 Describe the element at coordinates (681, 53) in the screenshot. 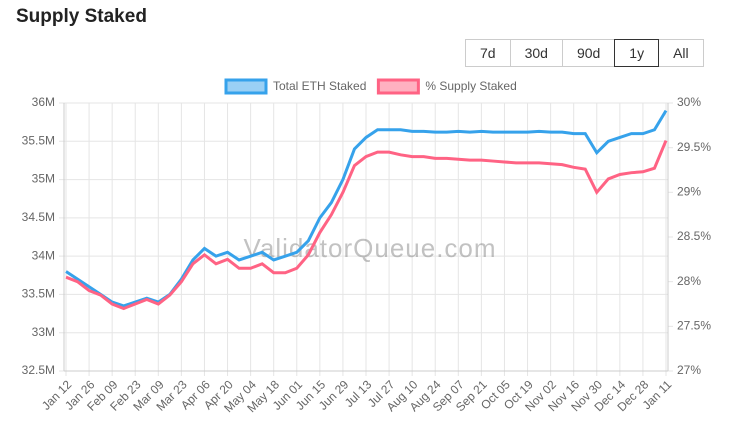

I see `range-button: All` at that location.